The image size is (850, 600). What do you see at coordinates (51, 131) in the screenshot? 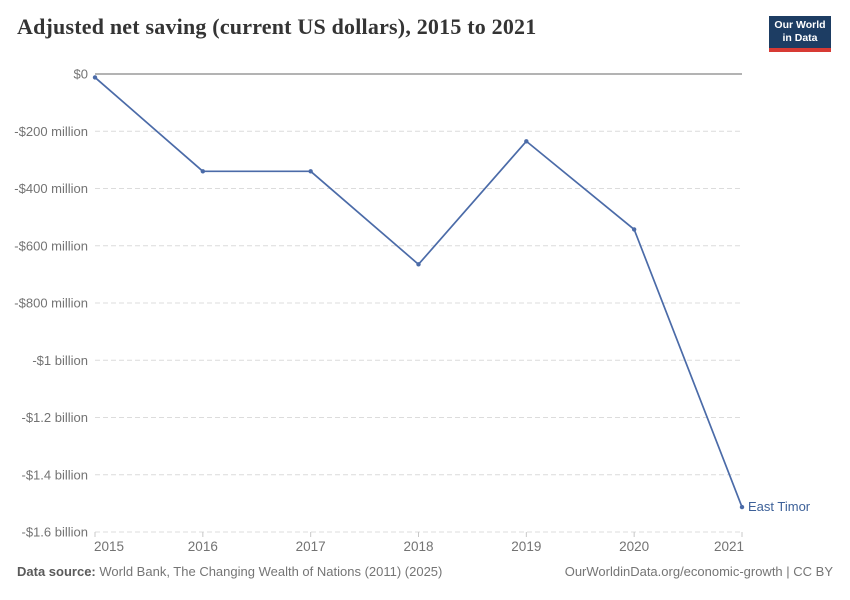
I see `y-axis-tick-label: -$200 million` at bounding box center [51, 131].